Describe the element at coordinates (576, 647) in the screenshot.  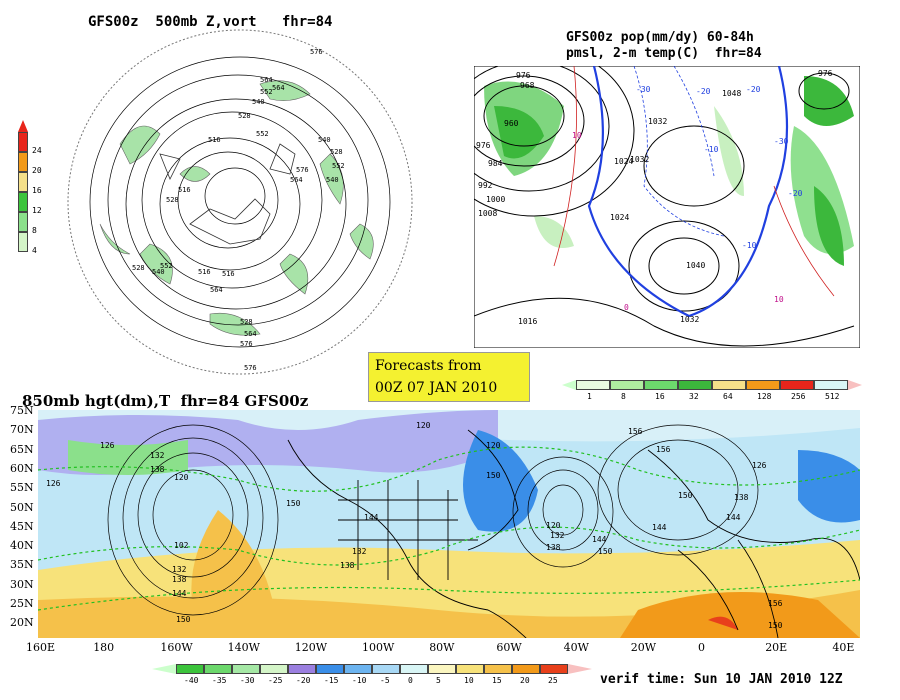
I see `lon-label: 40W` at that location.